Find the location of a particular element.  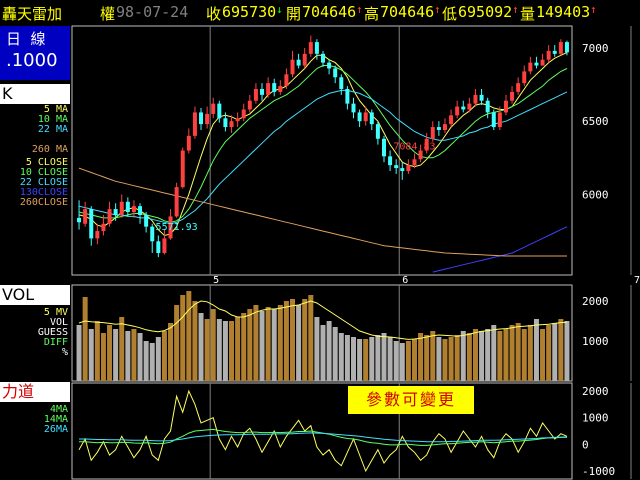

force-legend-label: 14MA is located at coordinates (55, 419).